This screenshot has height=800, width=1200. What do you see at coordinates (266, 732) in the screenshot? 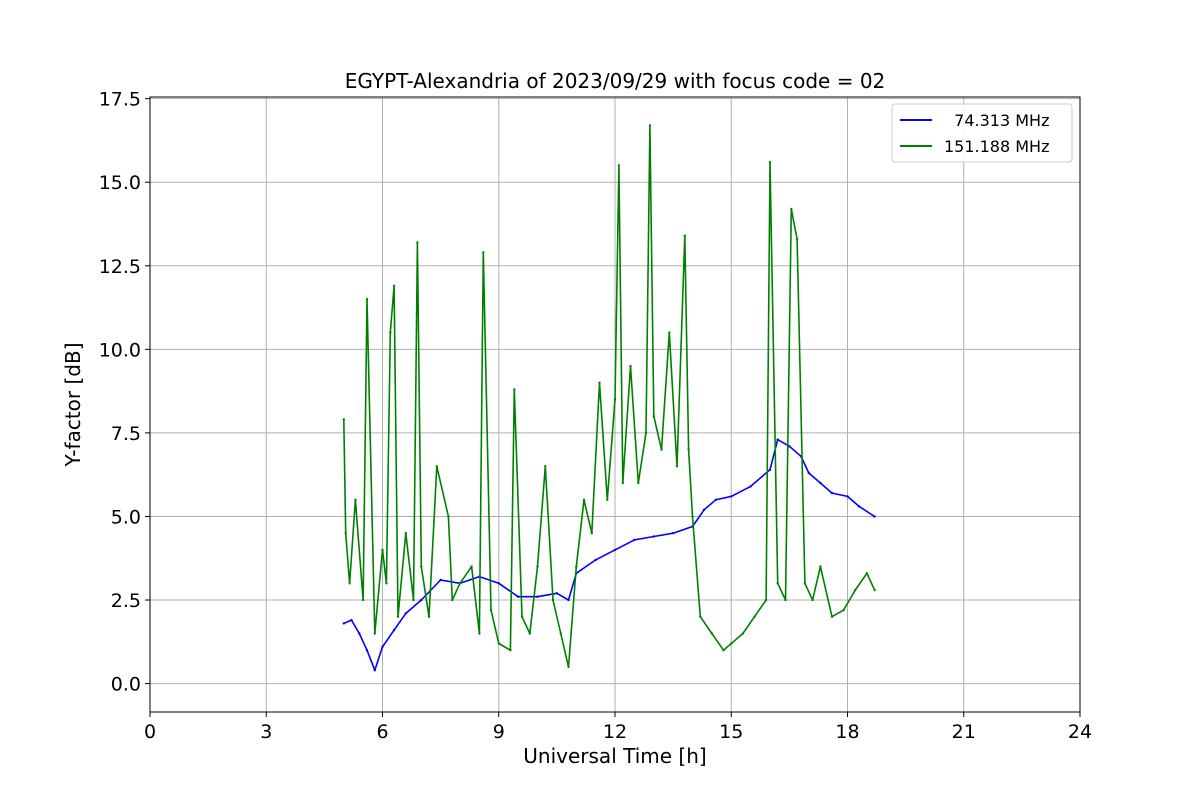
I see `x-tick-label: 3` at bounding box center [266, 732].